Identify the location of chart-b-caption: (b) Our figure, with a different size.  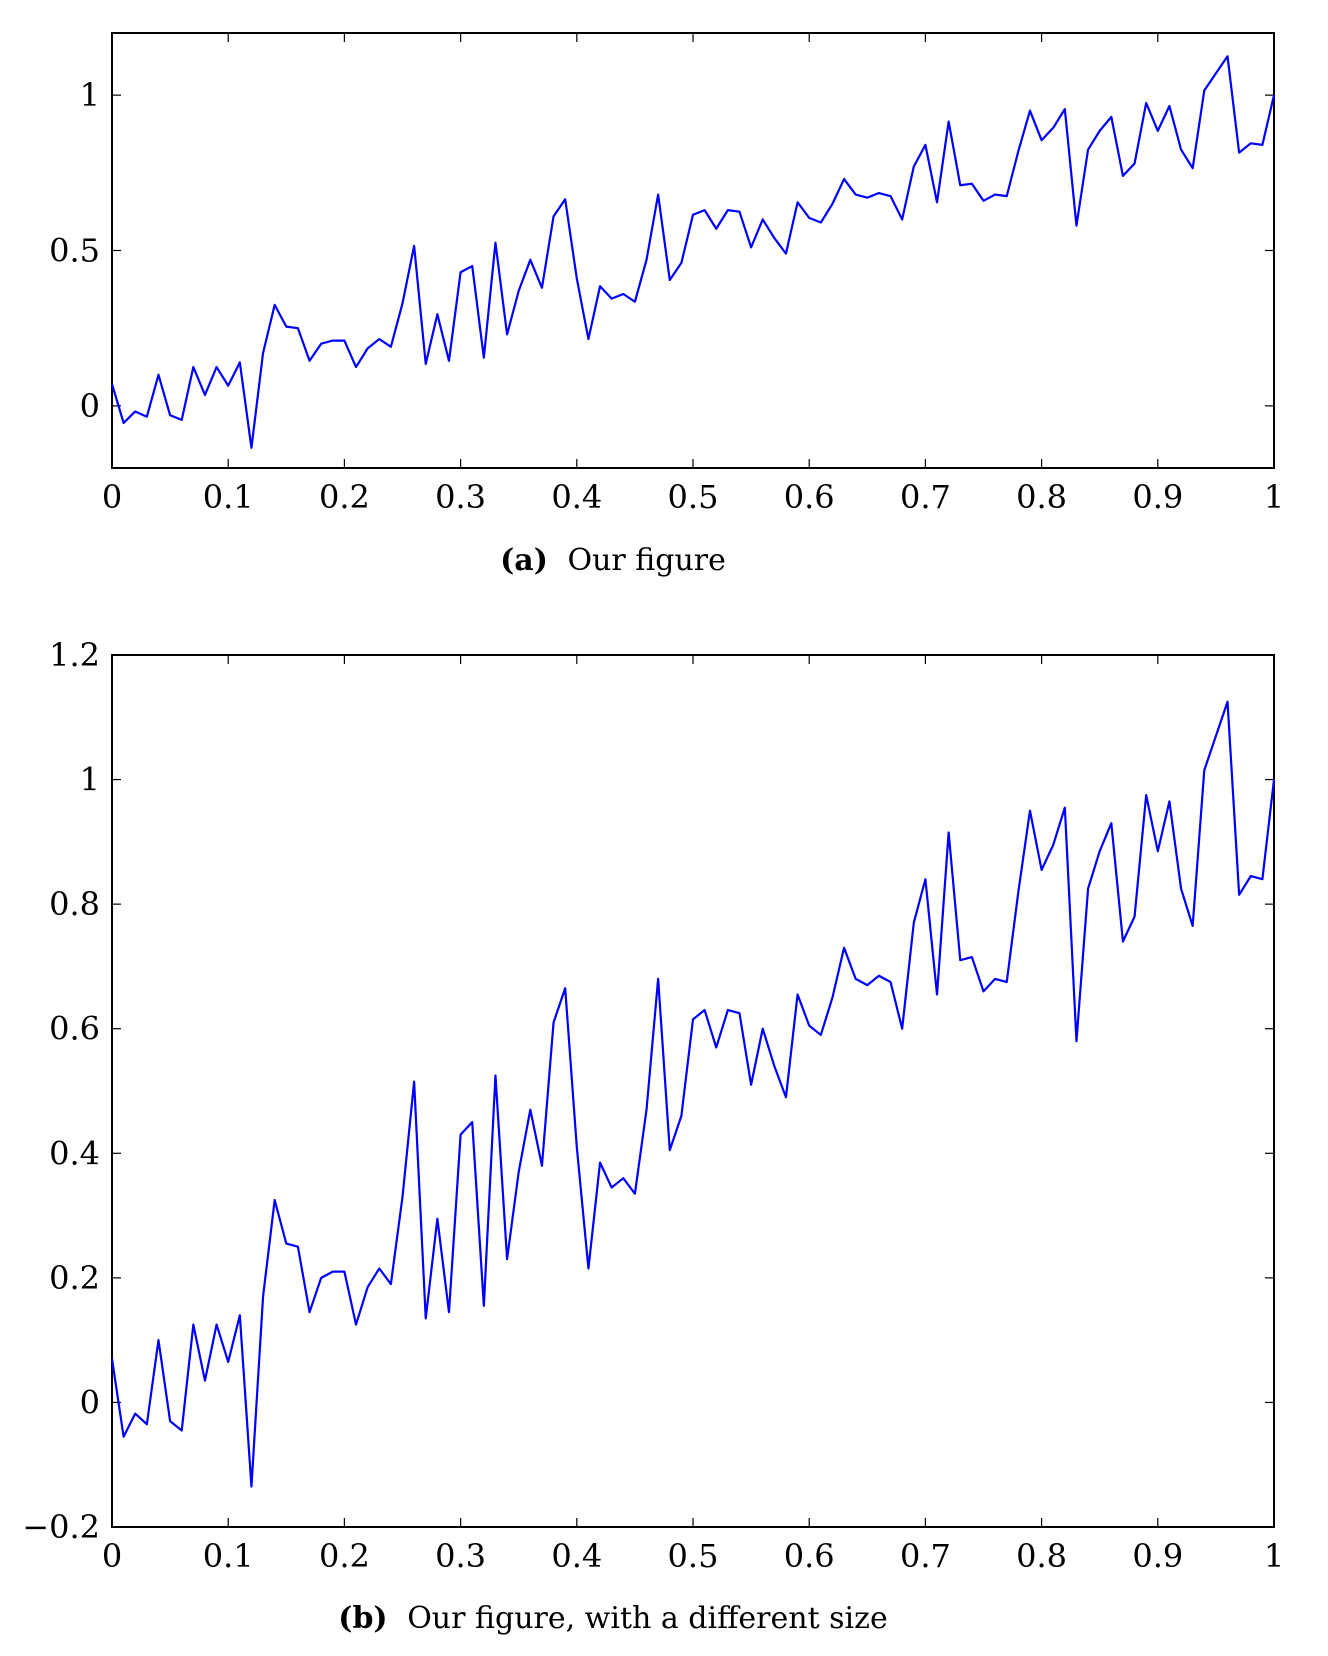
(612, 1618).